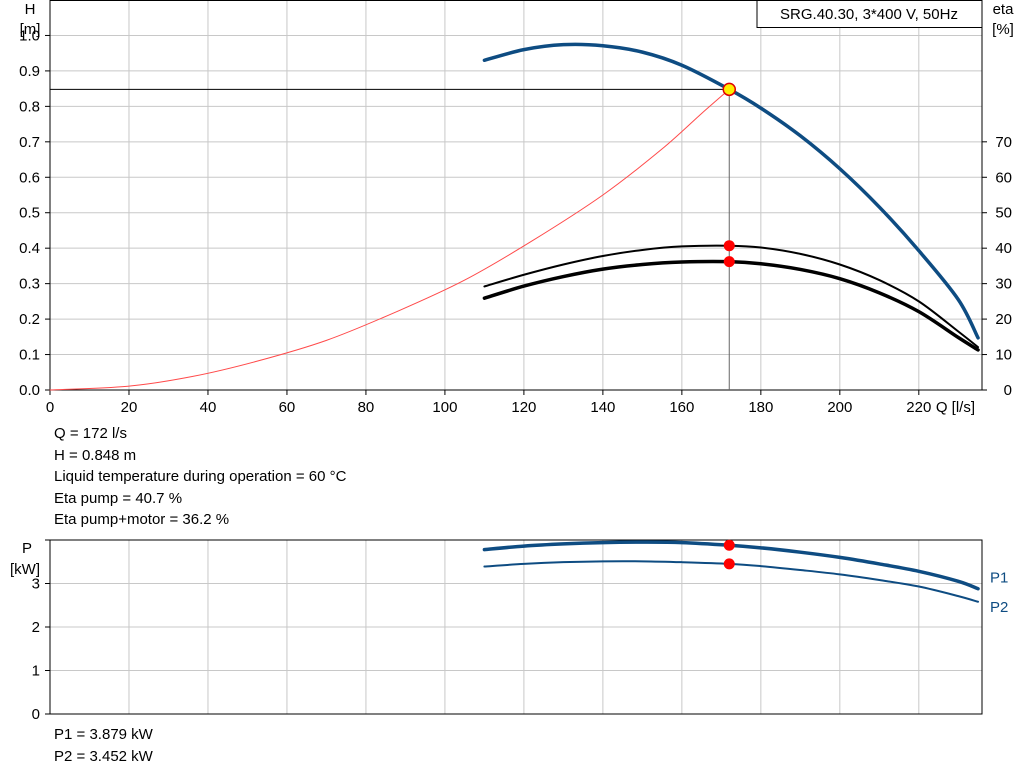 This screenshot has height=781, width=1024. Describe the element at coordinates (103, 734) in the screenshot. I see `p1-readout: P1 = 3.879 kW` at that location.